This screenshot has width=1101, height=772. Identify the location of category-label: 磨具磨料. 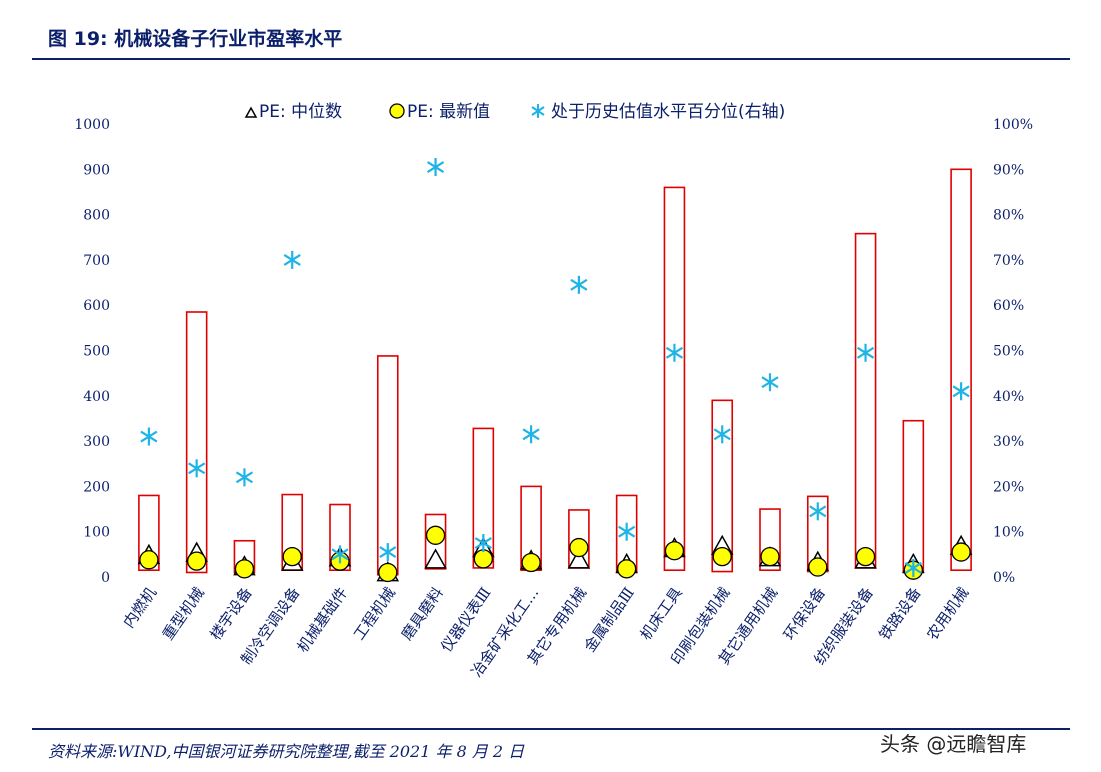
(422, 613).